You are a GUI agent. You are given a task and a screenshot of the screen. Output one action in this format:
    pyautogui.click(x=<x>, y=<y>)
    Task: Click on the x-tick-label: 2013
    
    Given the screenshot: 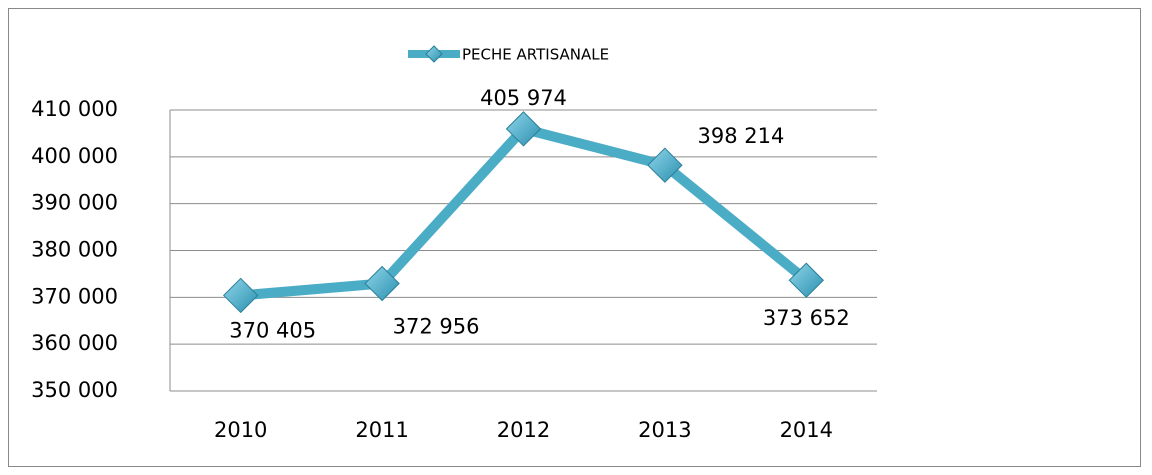 What is the action you would take?
    pyautogui.click(x=664, y=430)
    